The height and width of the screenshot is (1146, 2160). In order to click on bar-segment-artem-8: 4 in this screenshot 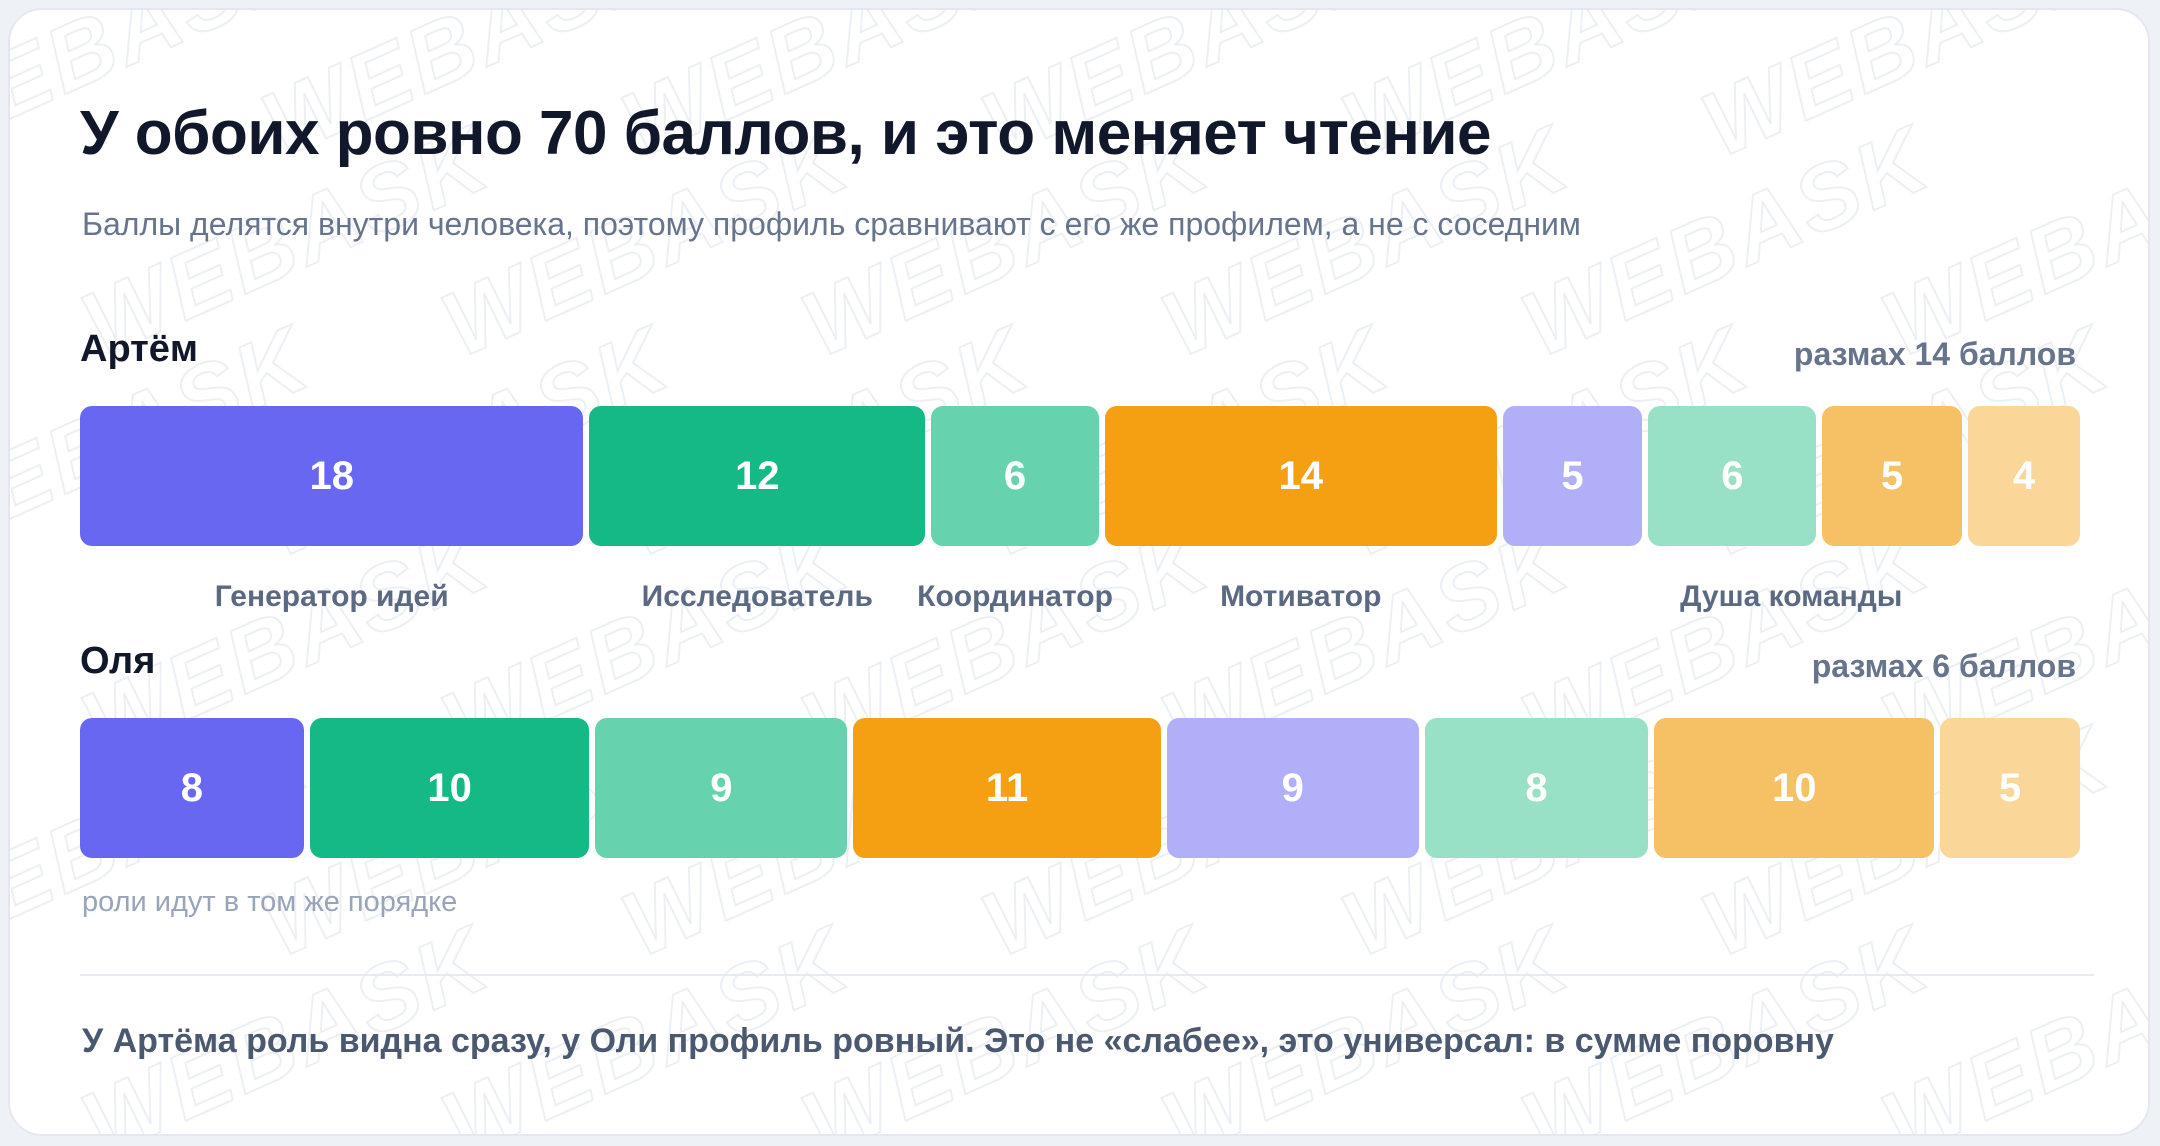, I will do `click(2024, 476)`.